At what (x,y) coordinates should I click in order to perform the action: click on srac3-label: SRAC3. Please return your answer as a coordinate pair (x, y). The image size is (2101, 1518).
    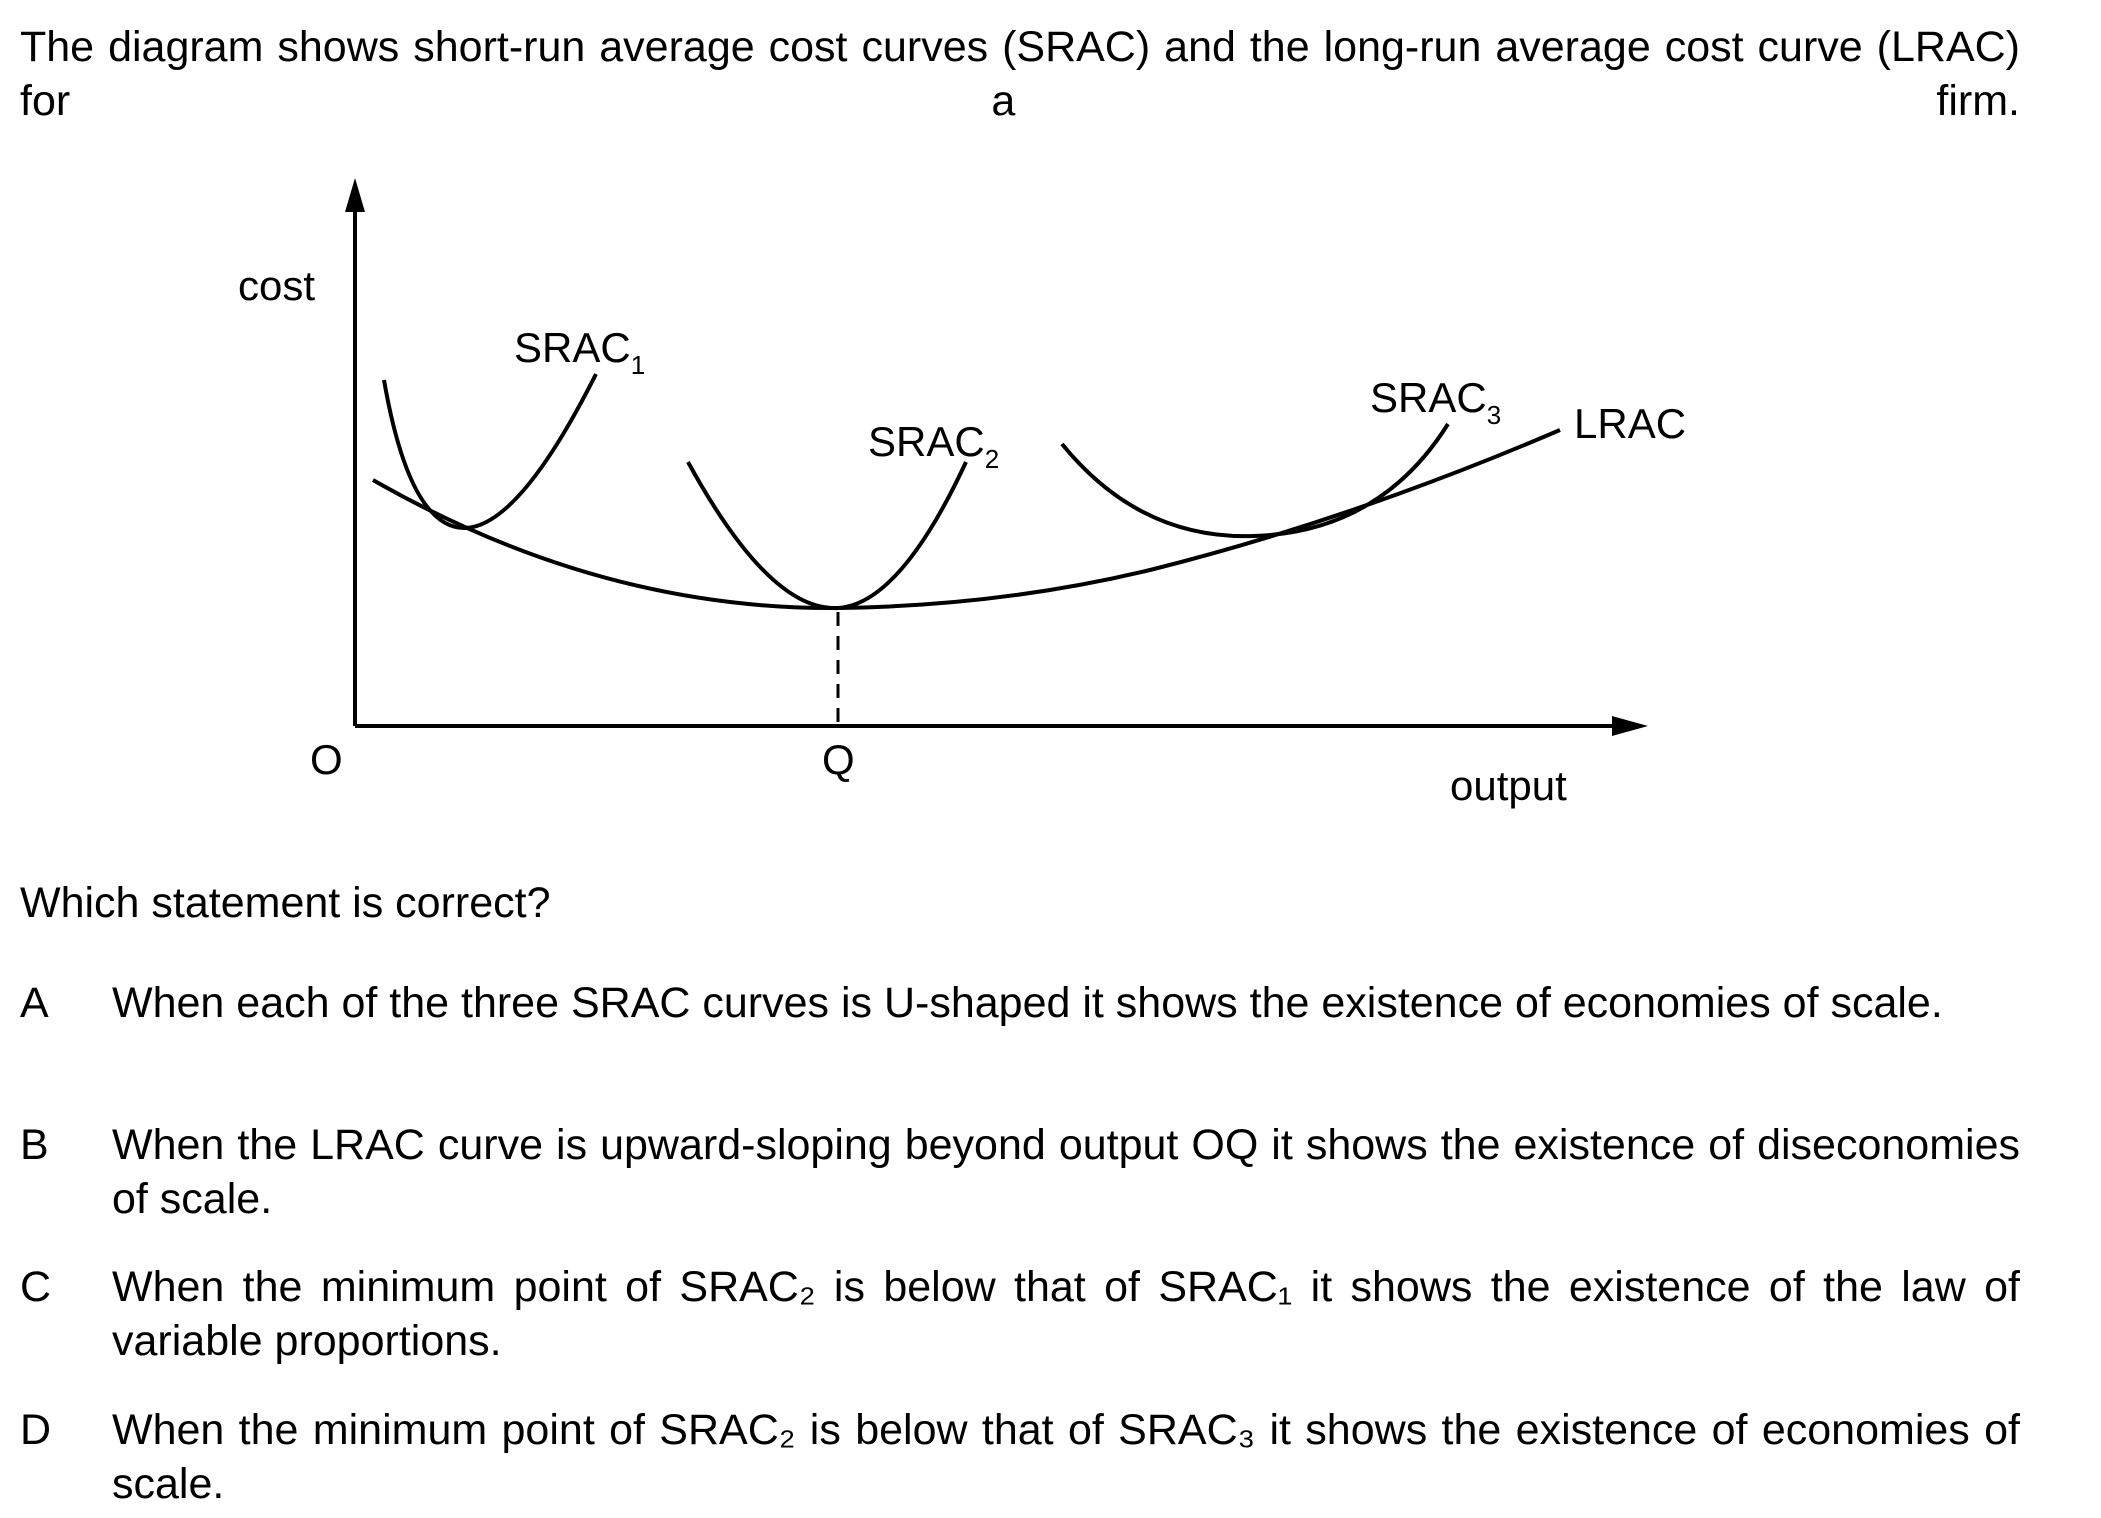
    Looking at the image, I should click on (1435, 402).